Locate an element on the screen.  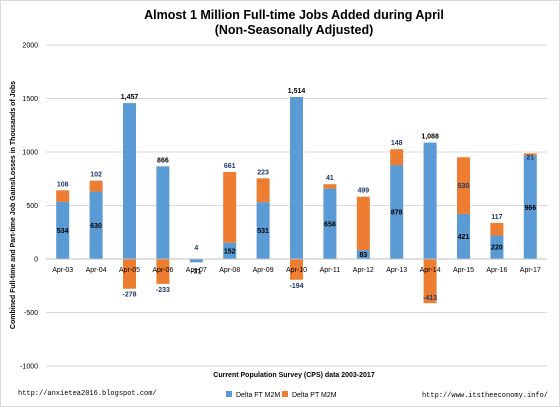
legend-label-ft: Delta FT M2M is located at coordinates (258, 395).